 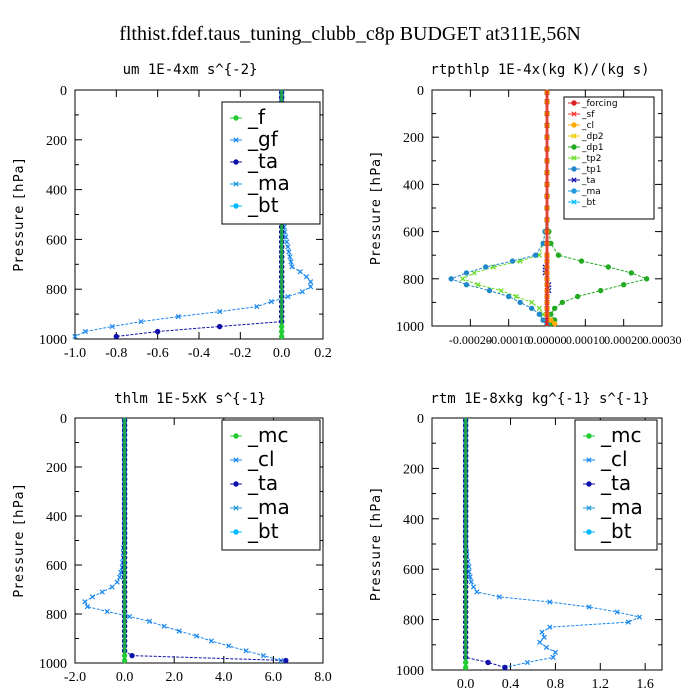 I want to click on legend: _forcing_sf_cl_dp2_dp1_tp2_tp1_ta_ma_bt, so click(x=609, y=158).